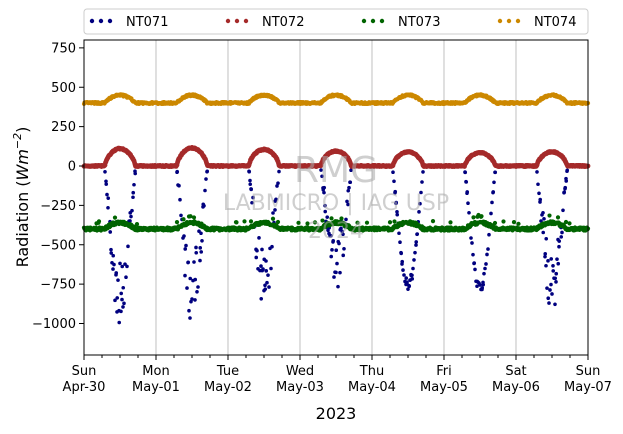 Image resolution: width=623 pixels, height=434 pixels. Describe the element at coordinates (22, 223) in the screenshot. I see `y-axis-title-main: Radiation (` at that location.